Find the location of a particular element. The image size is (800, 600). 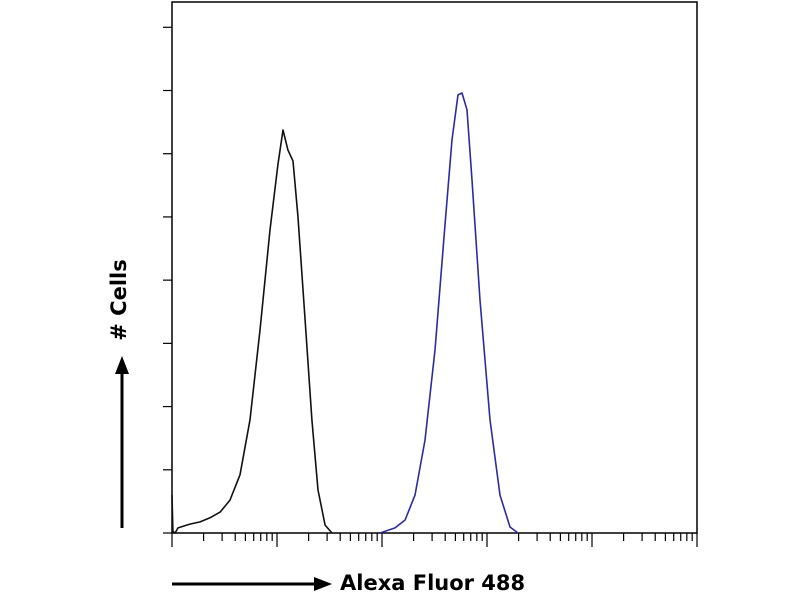

x-axis-label: Alexa Fluor 488 is located at coordinates (432, 583).